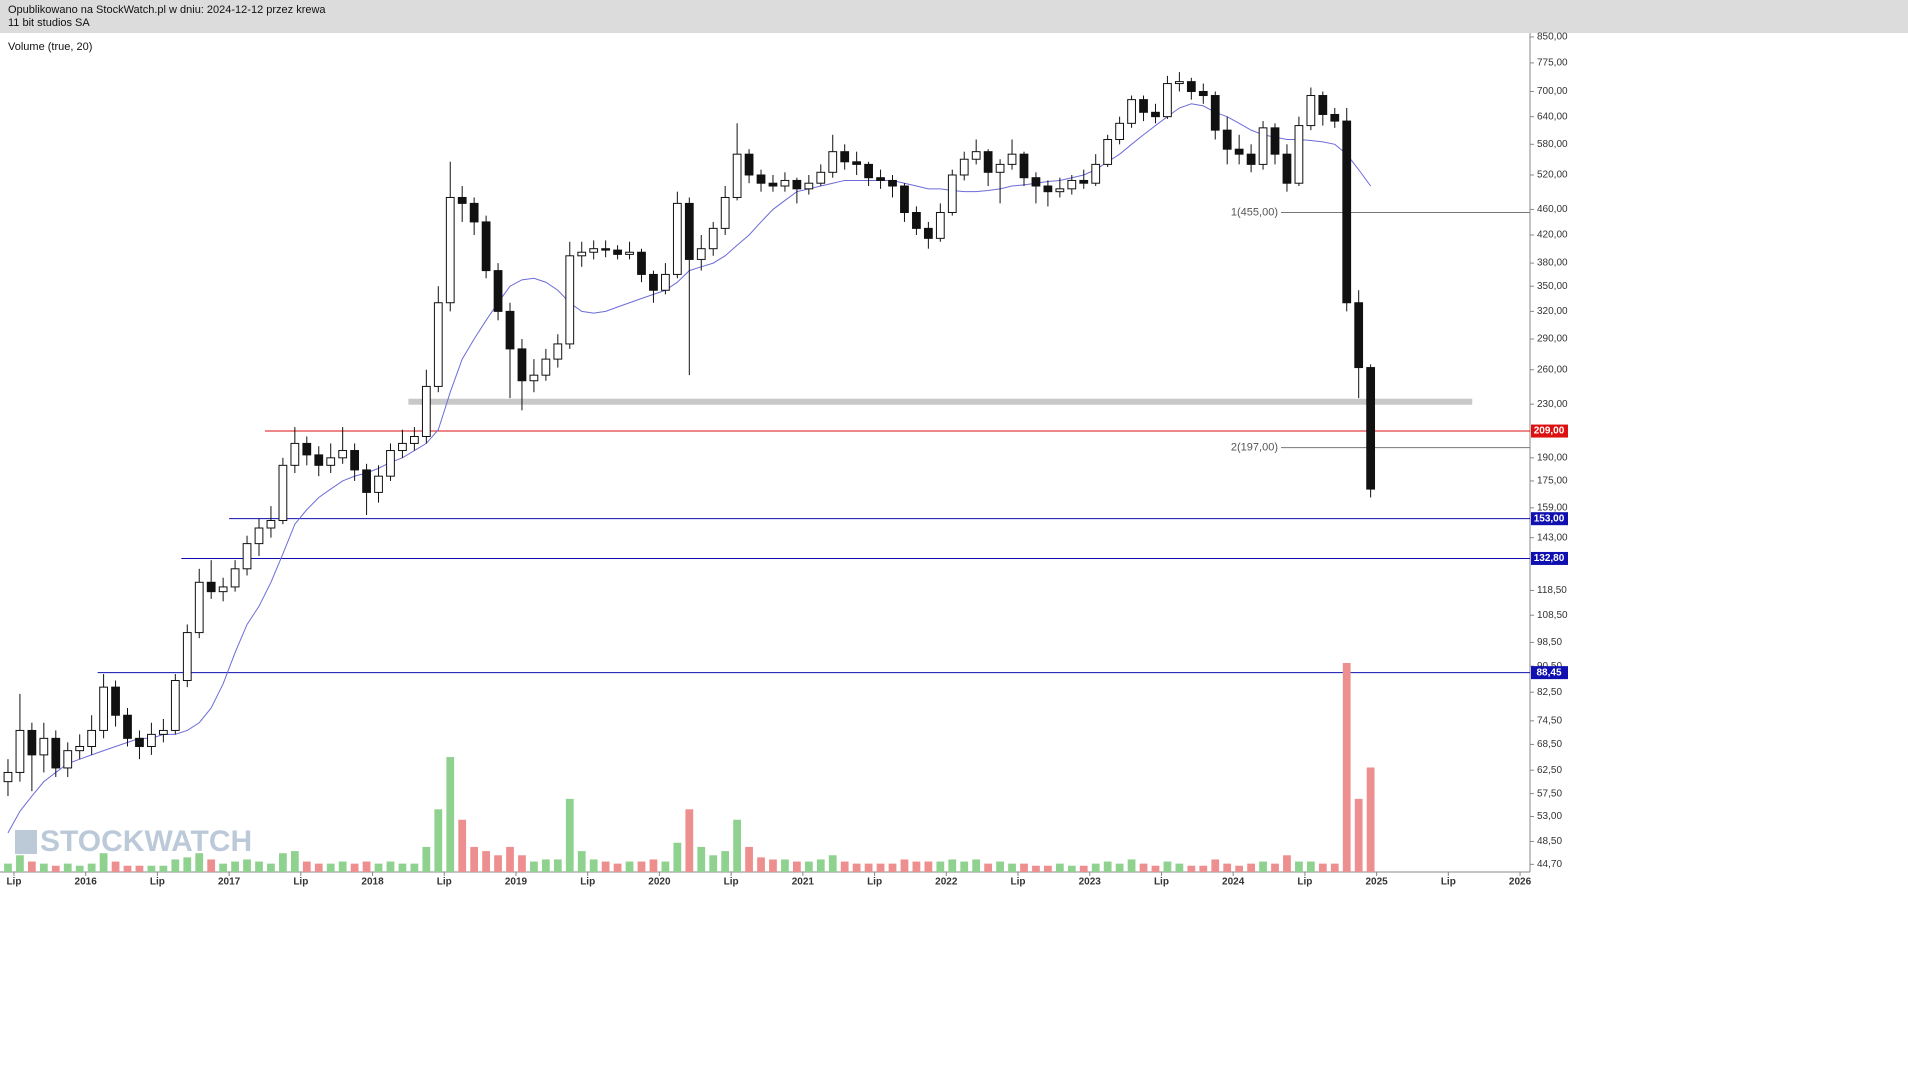 The height and width of the screenshot is (1081, 1908). What do you see at coordinates (1549, 770) in the screenshot?
I see `y-tick-label: 62,50` at bounding box center [1549, 770].